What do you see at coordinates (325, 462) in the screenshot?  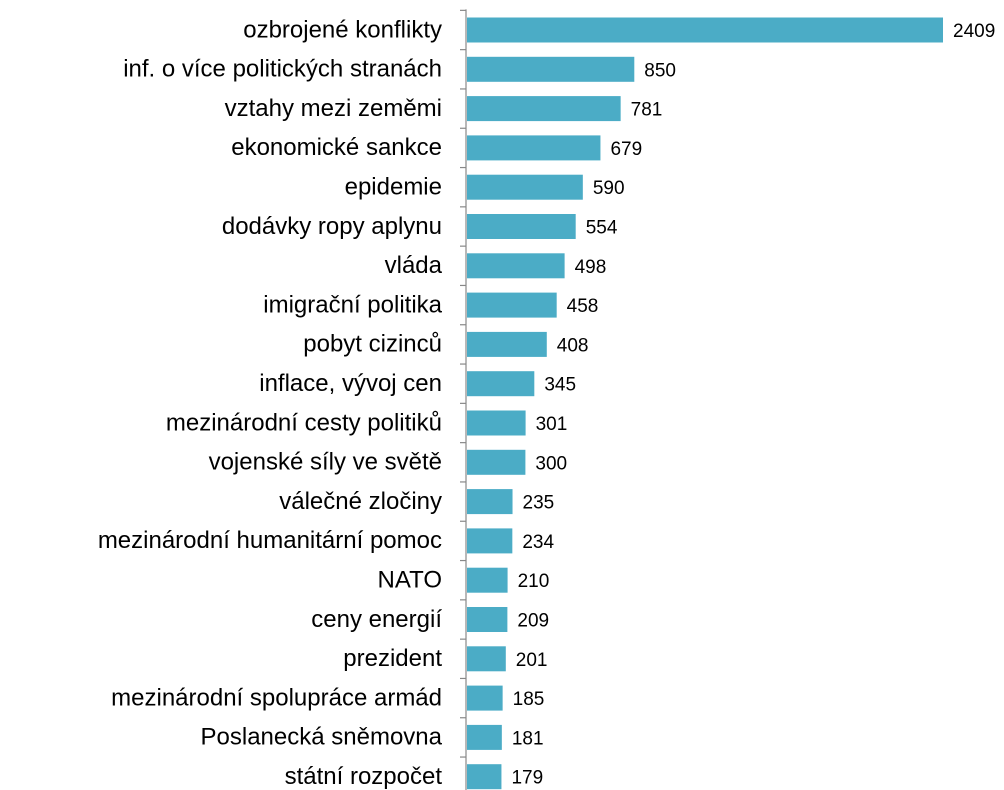 I see `category-label: vojenské síly ve světě` at bounding box center [325, 462].